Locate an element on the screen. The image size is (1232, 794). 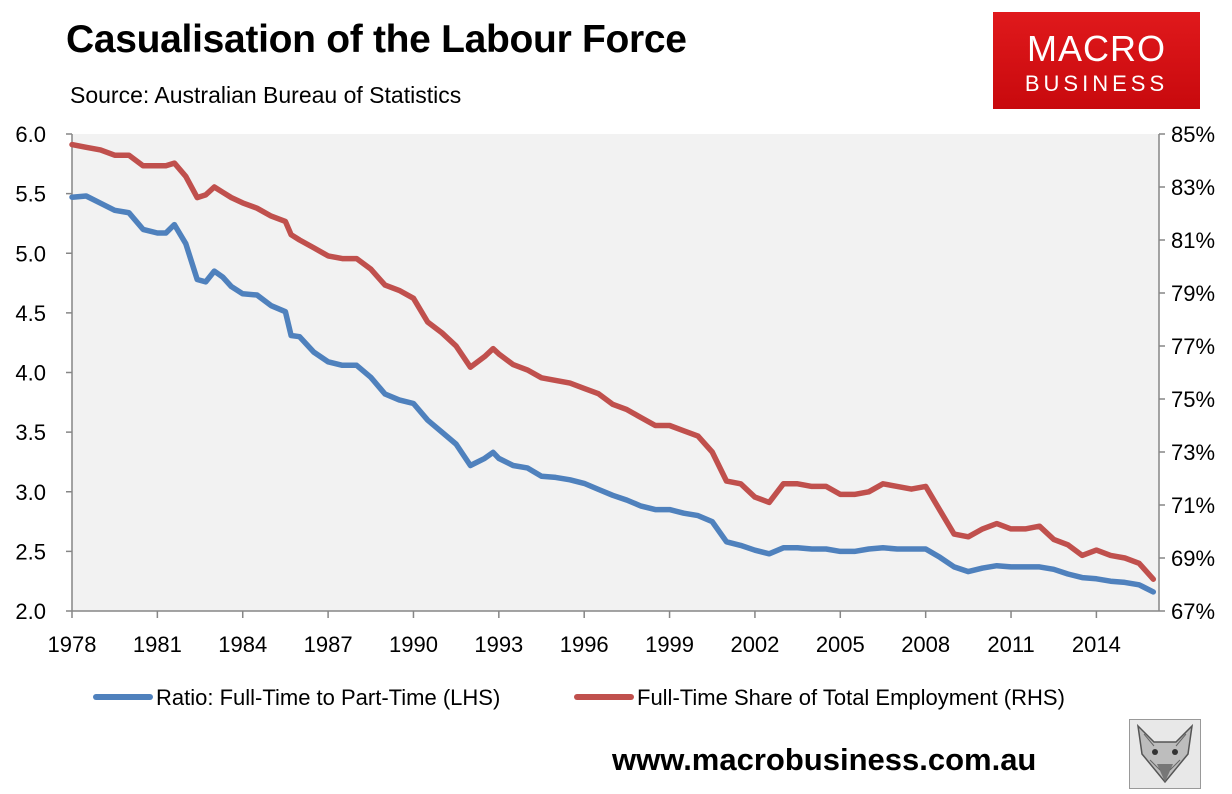
x-tick-label: 1993 is located at coordinates (498, 644).